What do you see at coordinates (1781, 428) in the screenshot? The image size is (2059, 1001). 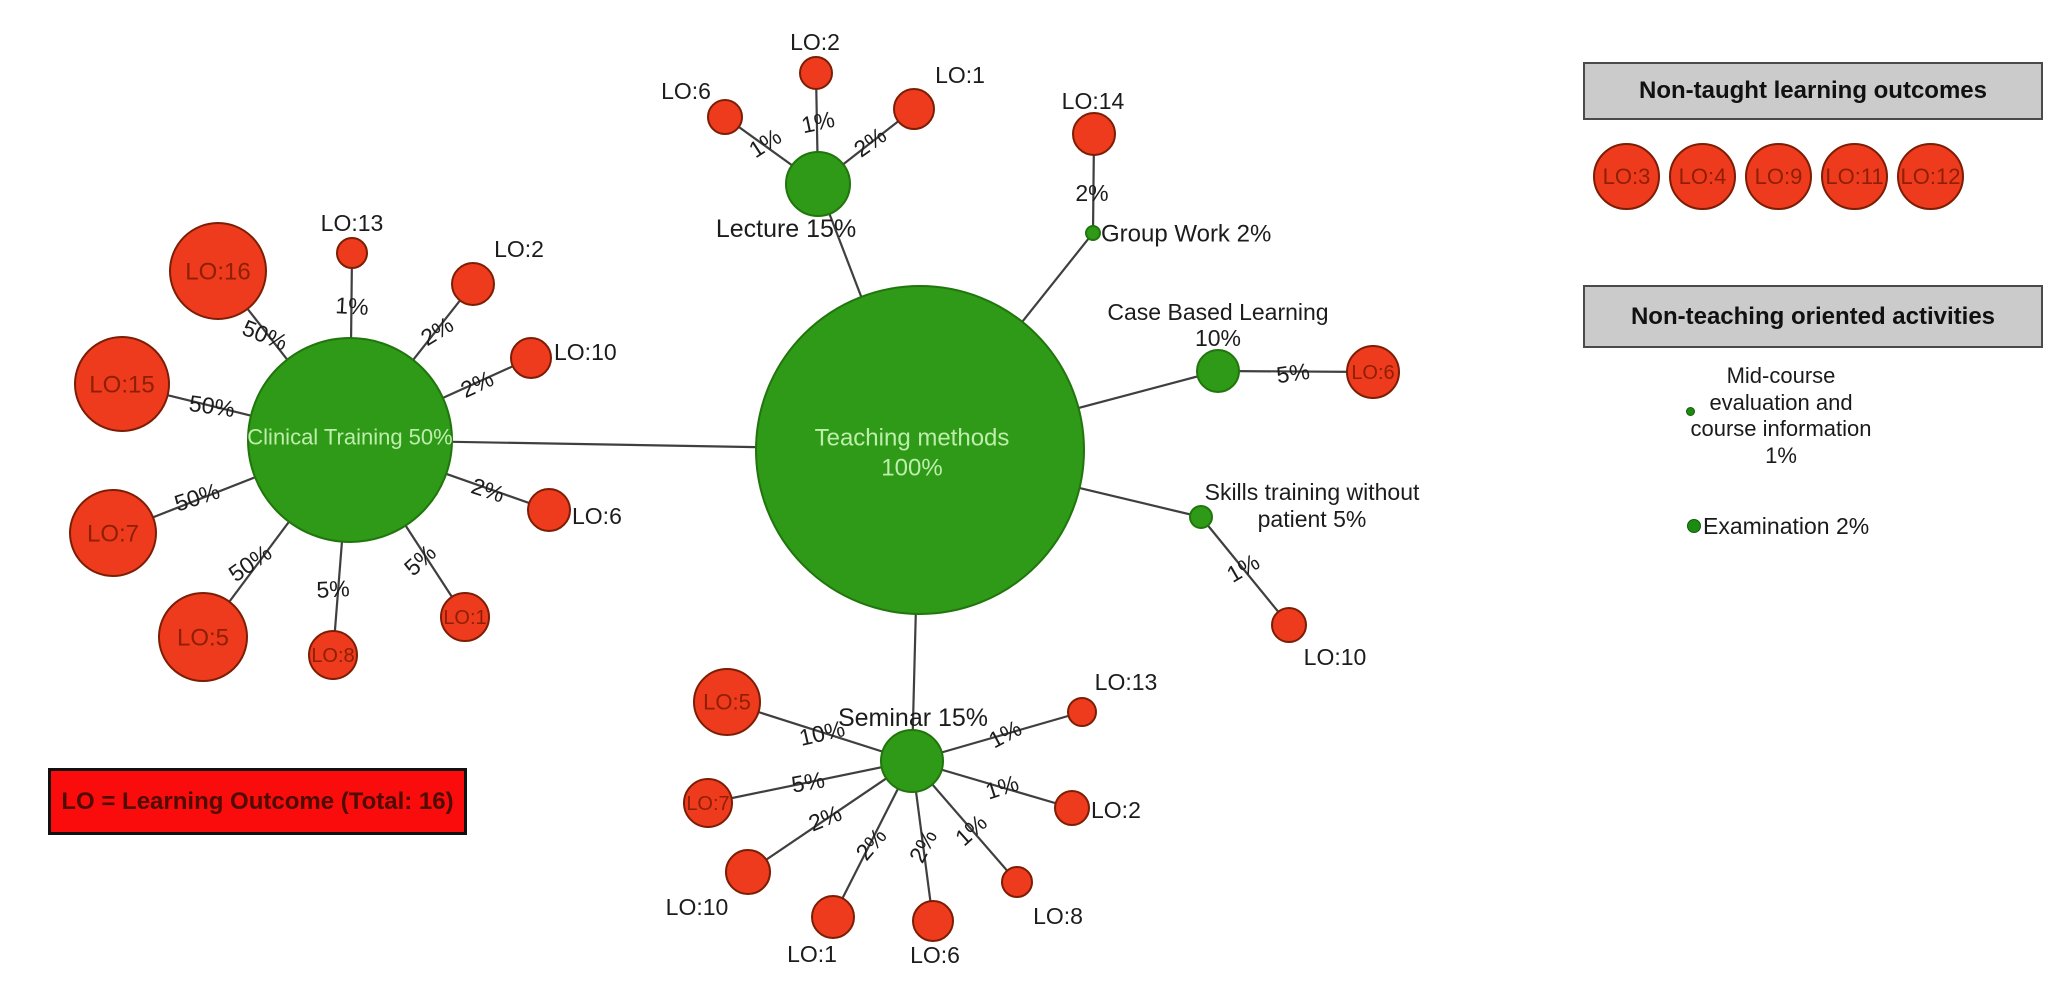 I see `mid-course-line-2: course information` at bounding box center [1781, 428].